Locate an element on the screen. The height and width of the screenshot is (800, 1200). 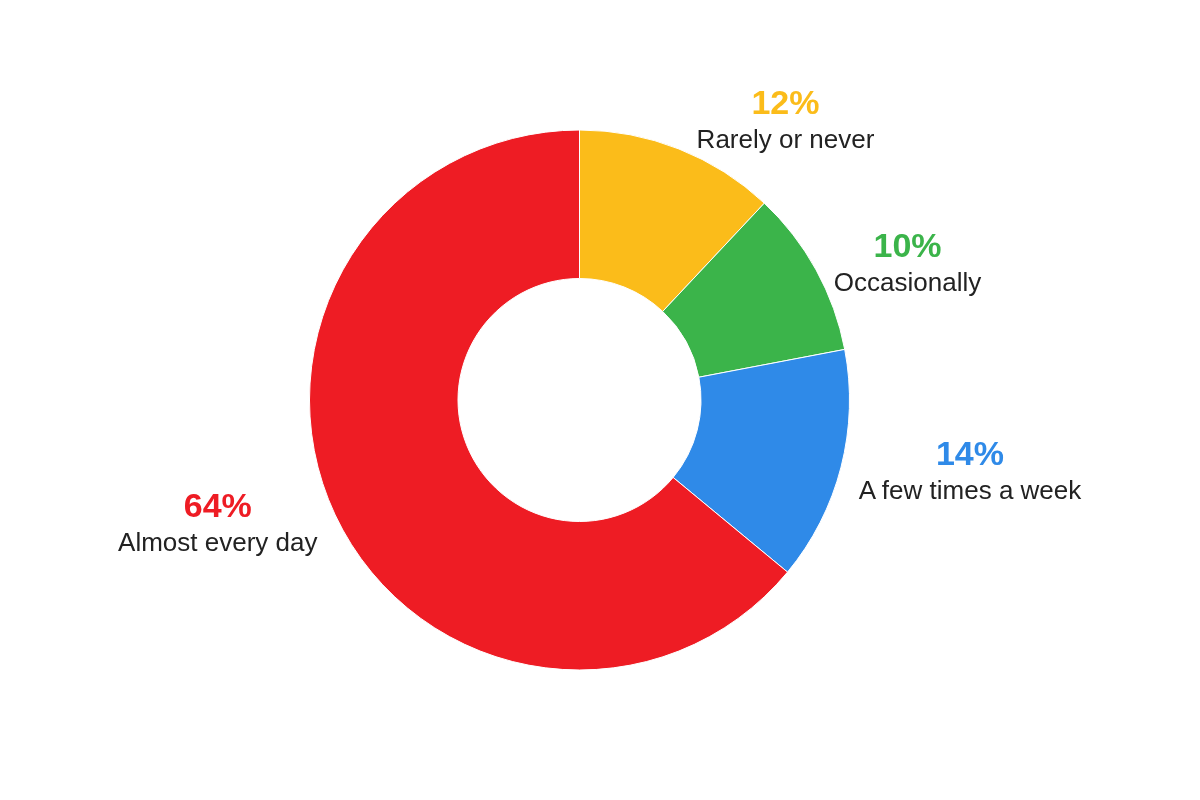
data-label: 12% is located at coordinates (785, 101).